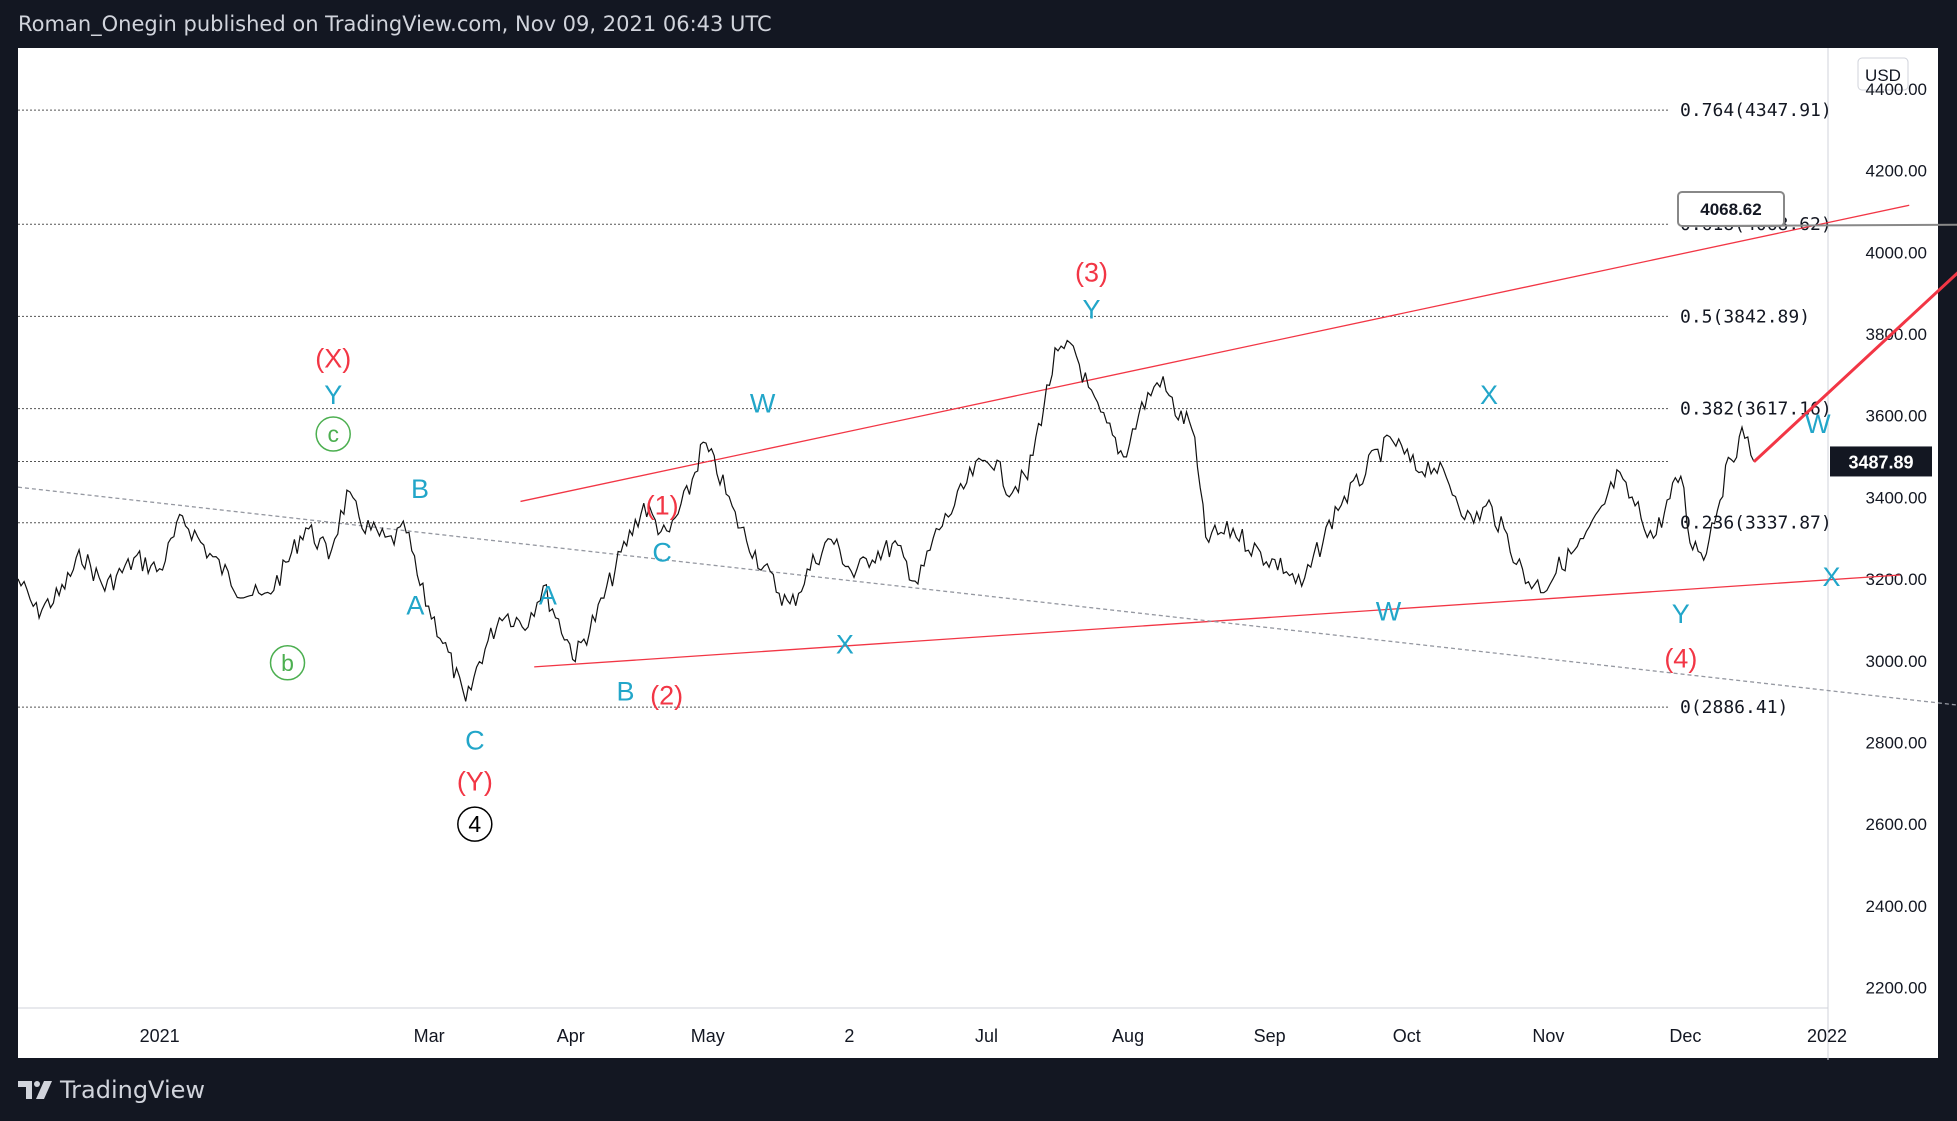  Describe the element at coordinates (1734, 707) in the screenshot. I see `fib-level-label: 0(2886.41)` at that location.